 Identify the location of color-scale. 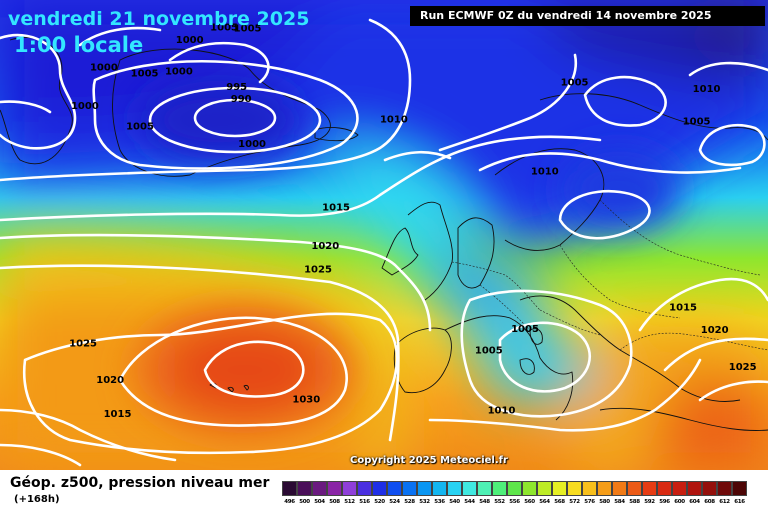
(514, 488).